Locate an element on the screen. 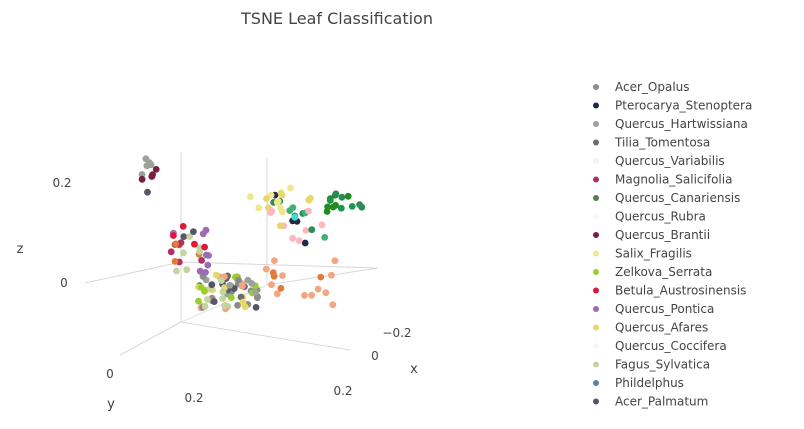 This screenshot has height=429, width=804. legend-item: Quercus_Brantii is located at coordinates (651, 235).